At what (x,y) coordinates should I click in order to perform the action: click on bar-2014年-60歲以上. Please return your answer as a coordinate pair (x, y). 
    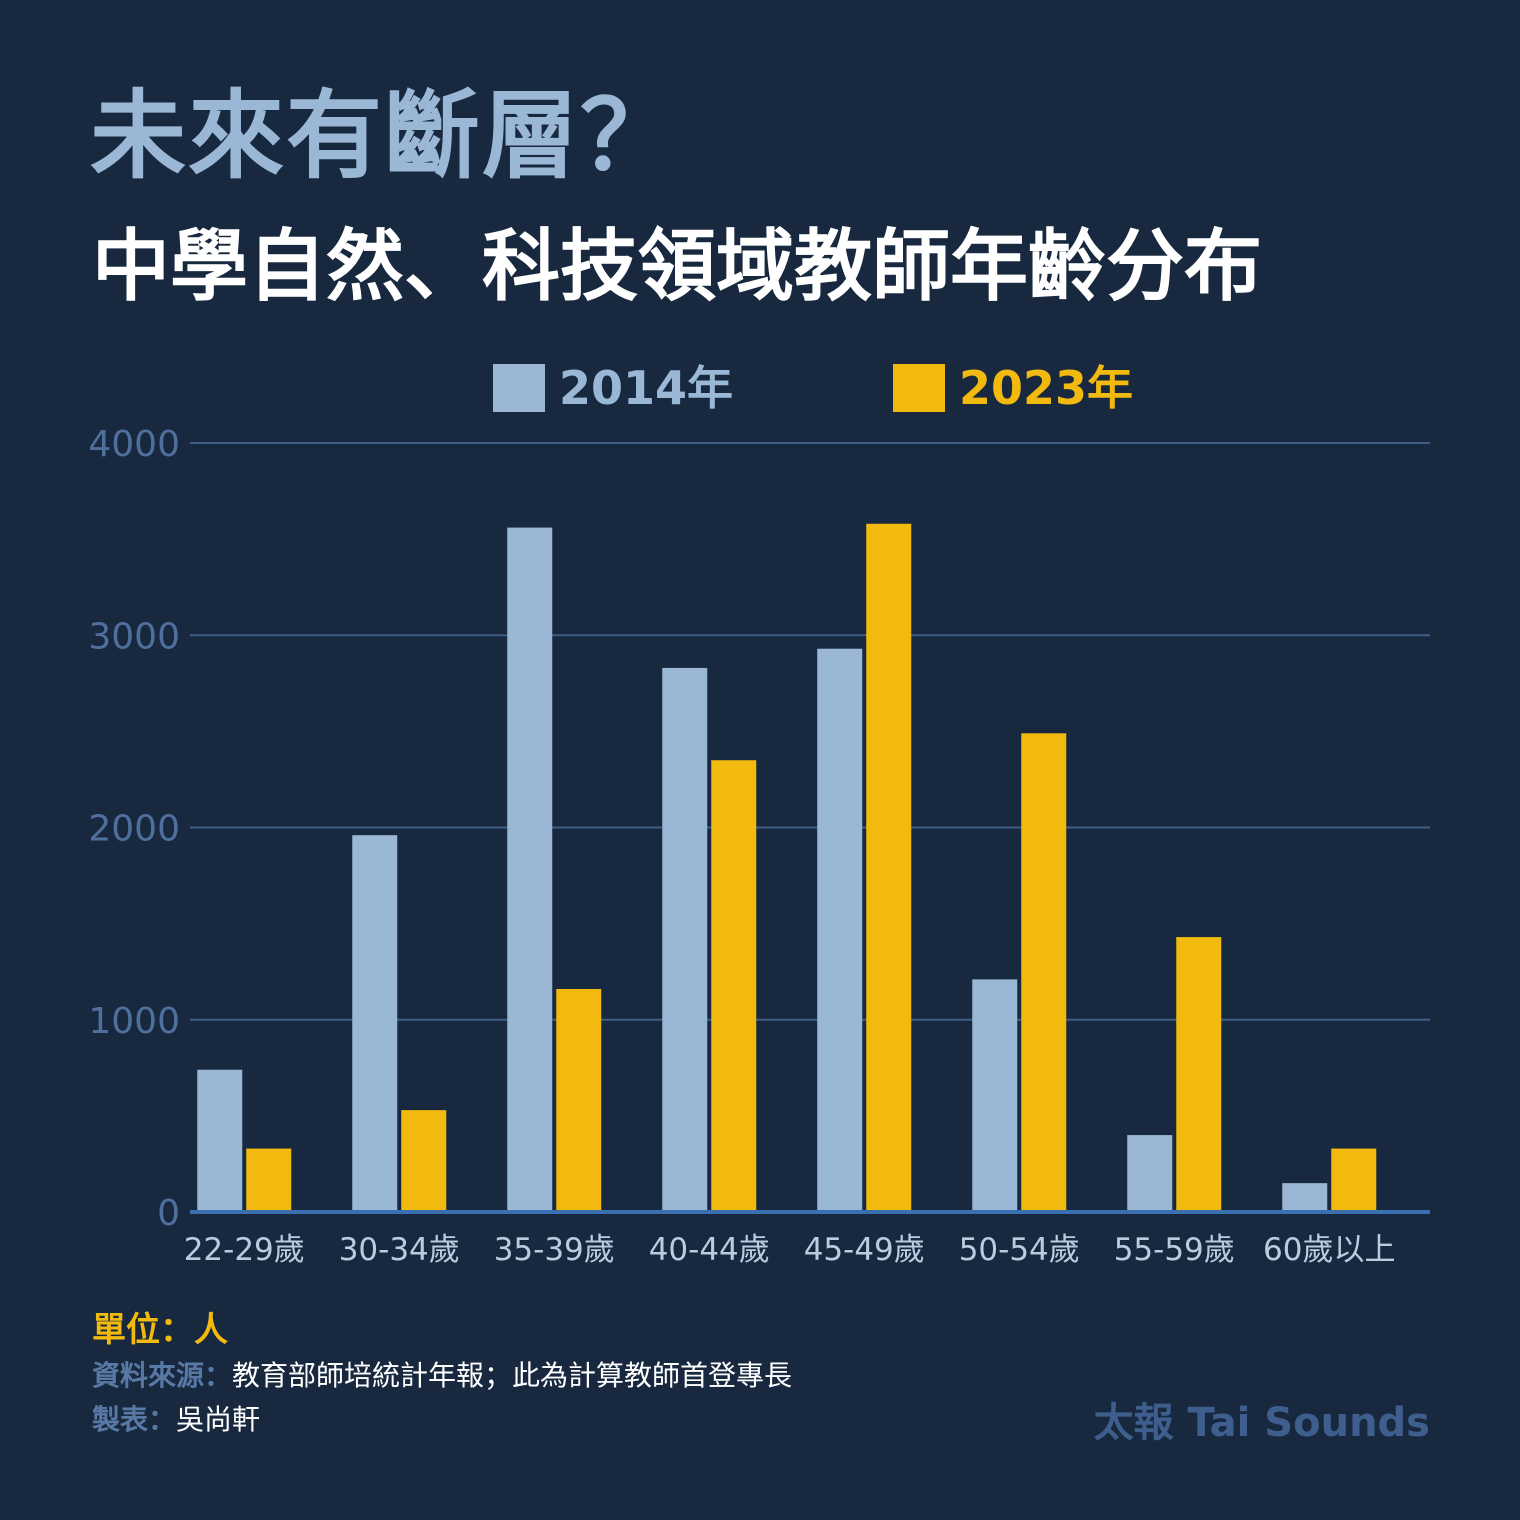
    Looking at the image, I should click on (1305, 1197).